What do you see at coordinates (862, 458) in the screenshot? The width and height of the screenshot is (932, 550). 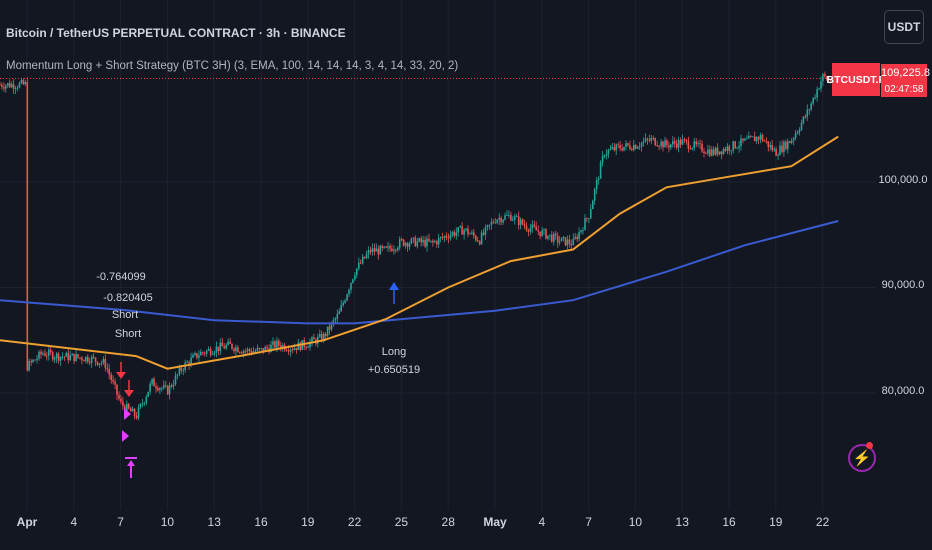 I see `lightning-bolt-icon: ⚡` at bounding box center [862, 458].